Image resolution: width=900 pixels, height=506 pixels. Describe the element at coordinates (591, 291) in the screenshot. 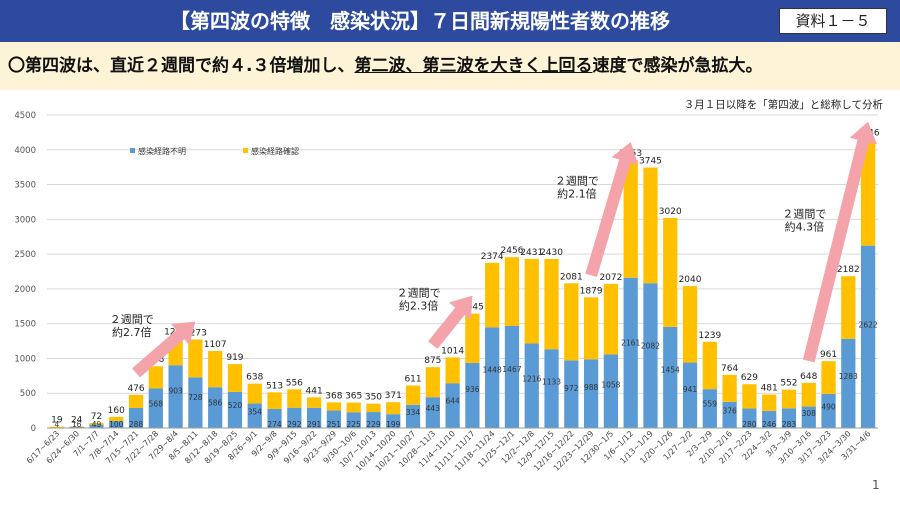

I see `bar-total-label: 1879` at that location.